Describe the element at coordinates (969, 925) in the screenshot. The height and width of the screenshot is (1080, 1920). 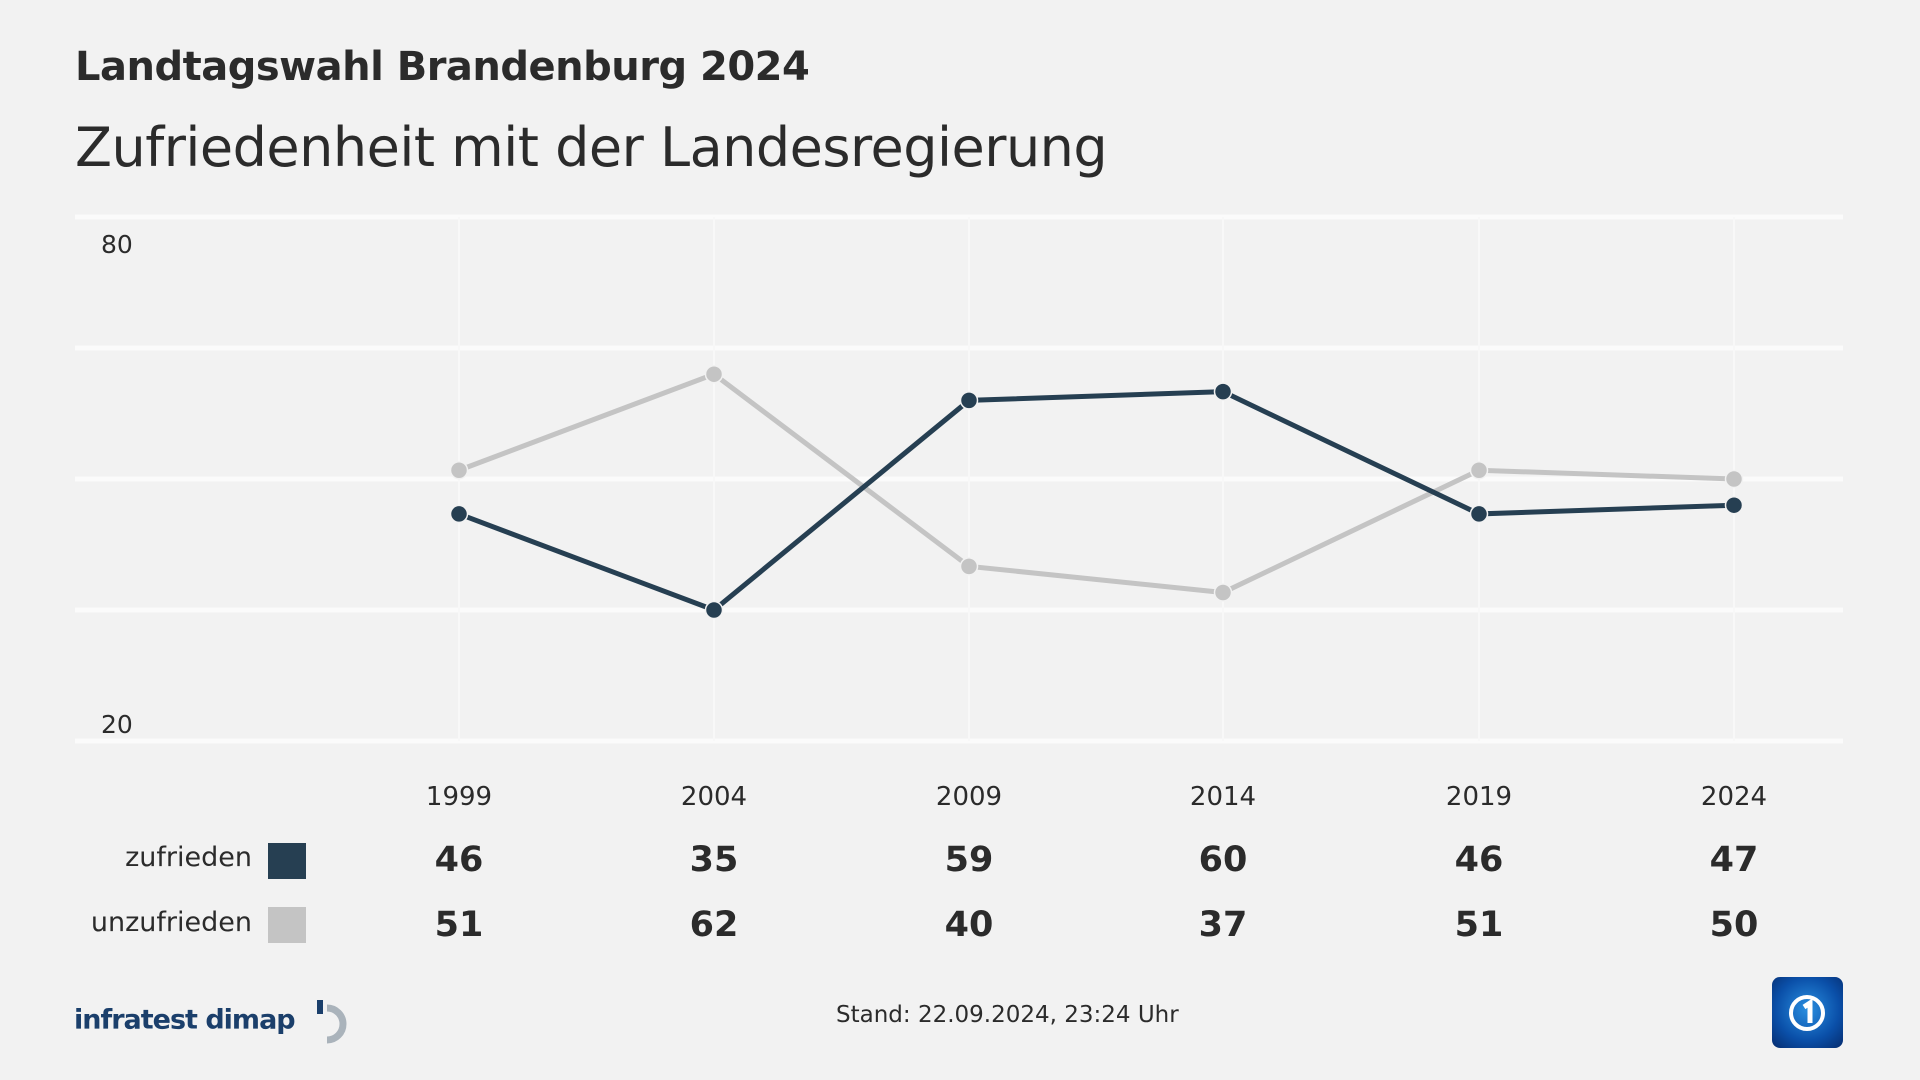
I see `data-label-unzufrieden: 40` at that location.